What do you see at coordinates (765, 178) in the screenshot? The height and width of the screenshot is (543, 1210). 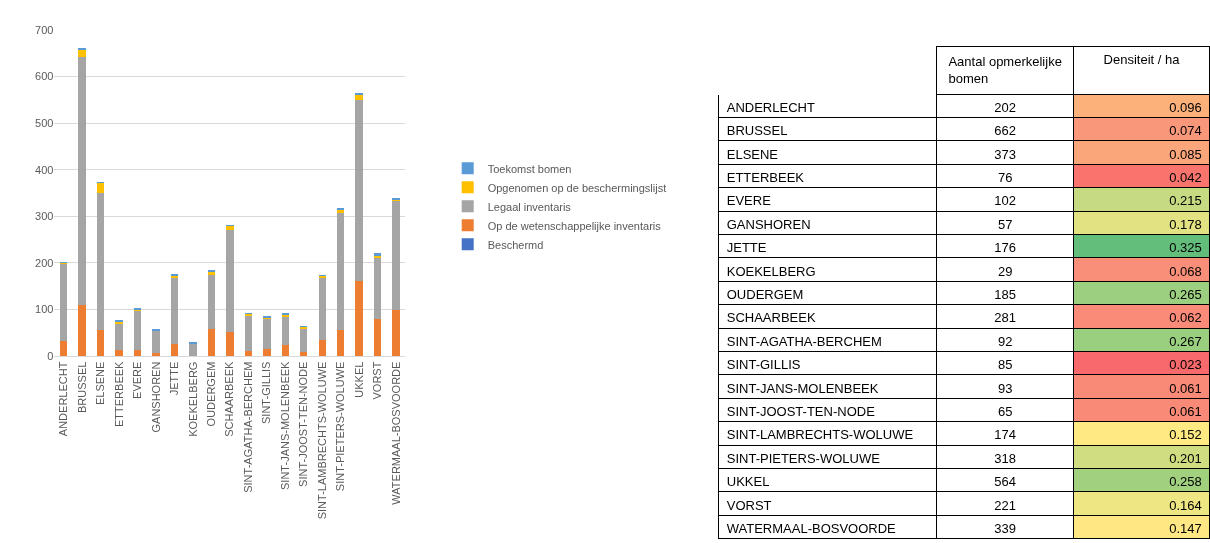 I see `y-tick-label: ETTERBEEK` at bounding box center [765, 178].